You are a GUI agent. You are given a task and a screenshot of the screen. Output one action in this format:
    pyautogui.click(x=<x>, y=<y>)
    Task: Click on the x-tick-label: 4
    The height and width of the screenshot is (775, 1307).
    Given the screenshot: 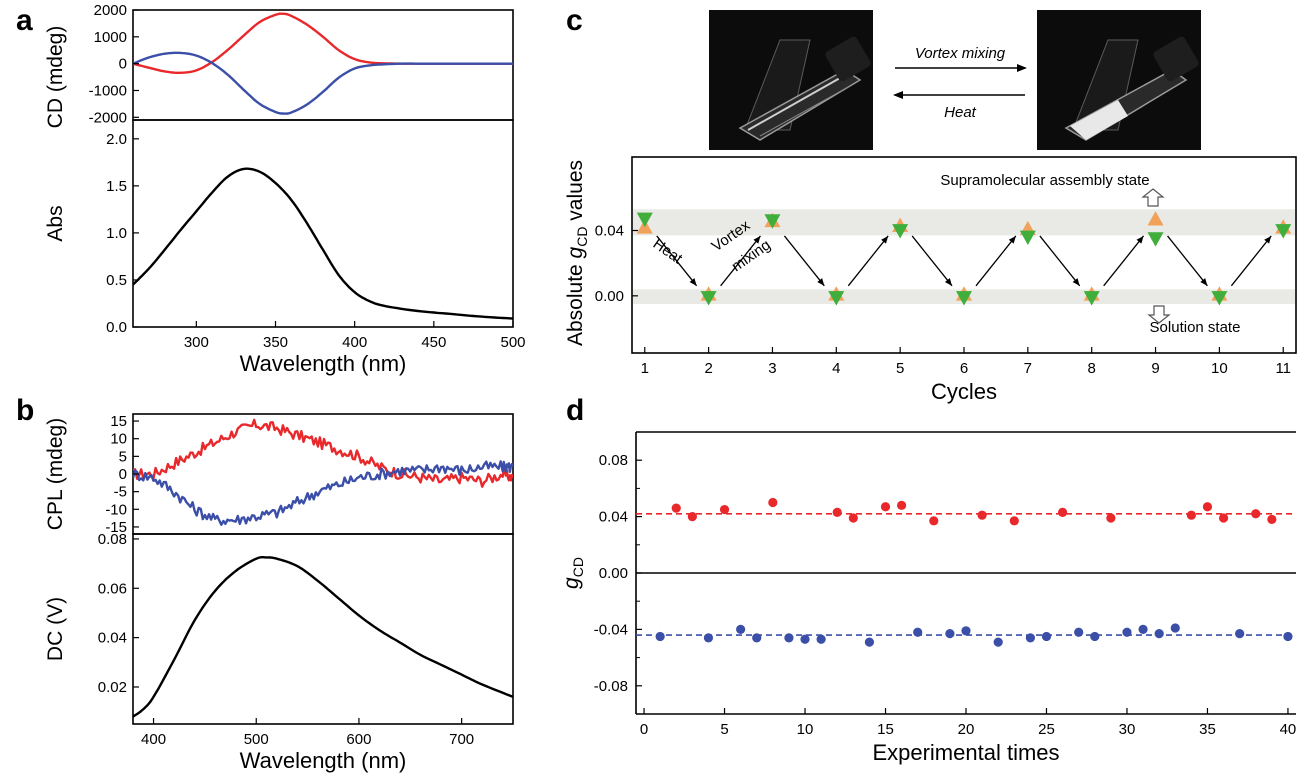 What is the action you would take?
    pyautogui.click(x=836, y=368)
    